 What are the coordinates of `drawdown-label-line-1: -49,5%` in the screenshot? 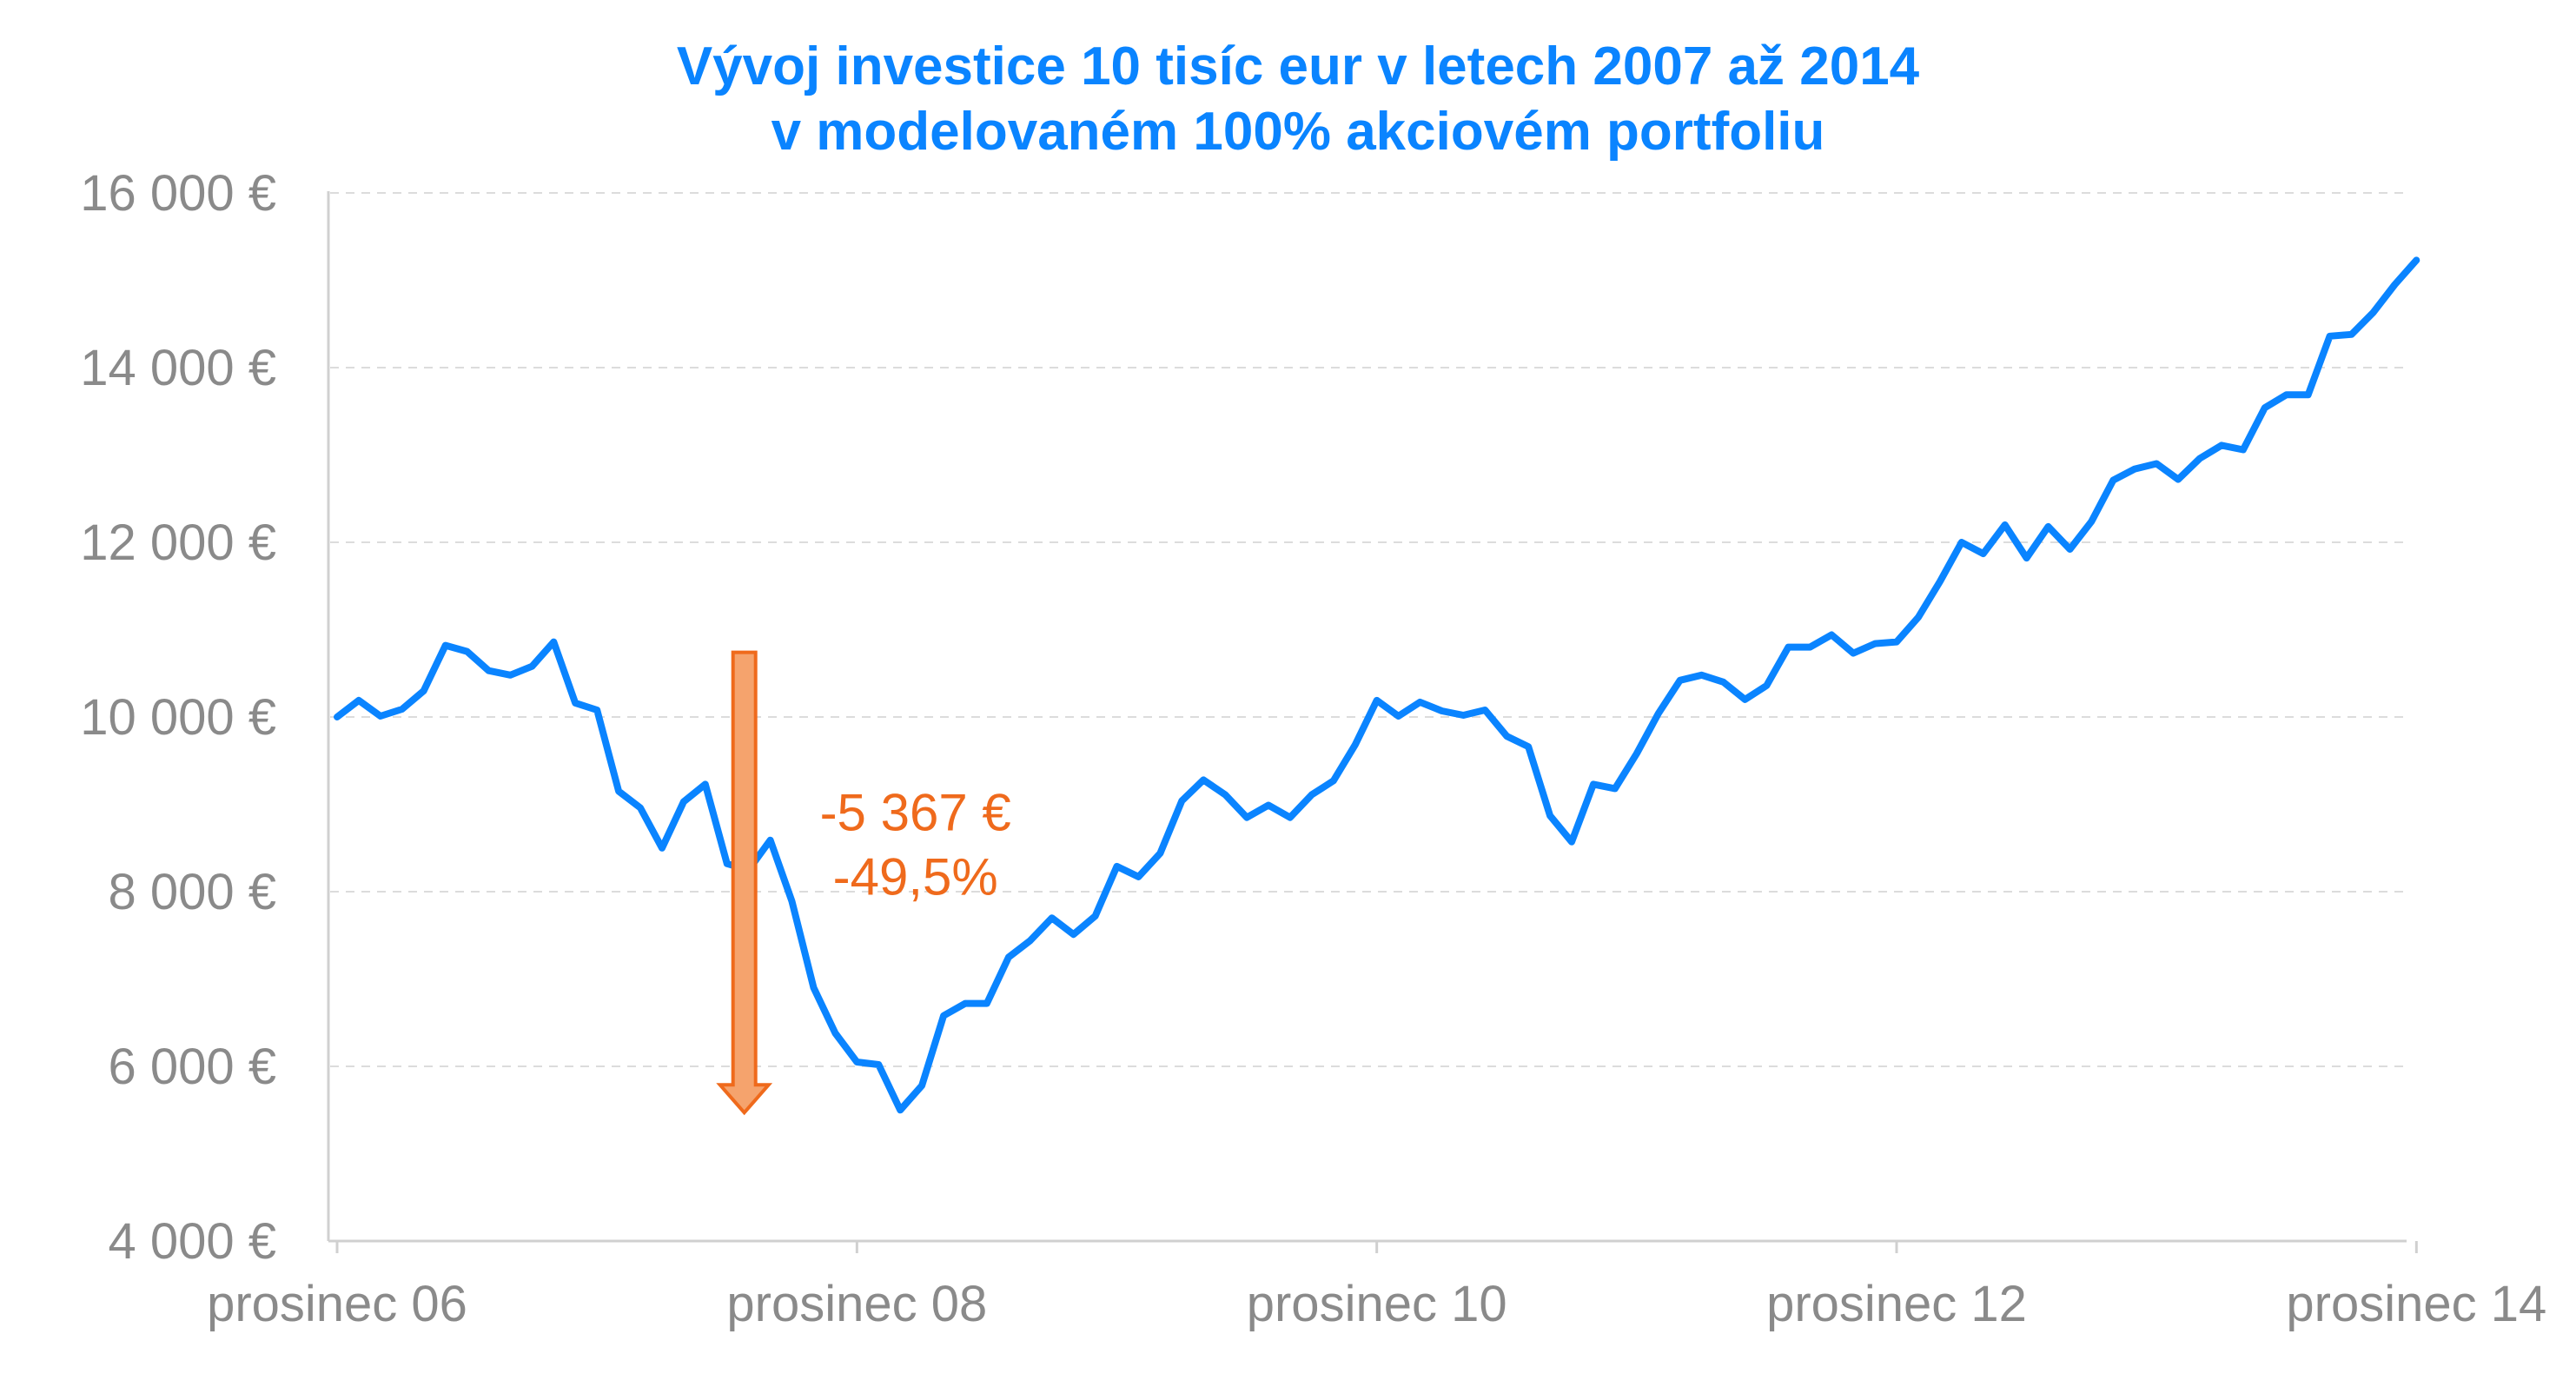 It's located at (915, 877).